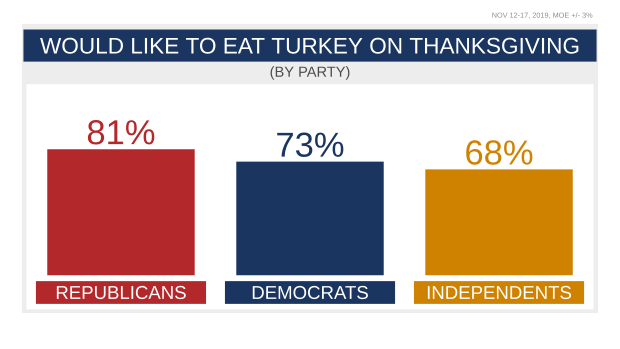  Describe the element at coordinates (310, 73) in the screenshot. I see `chart-subtitle: (BY PARTY)` at that location.